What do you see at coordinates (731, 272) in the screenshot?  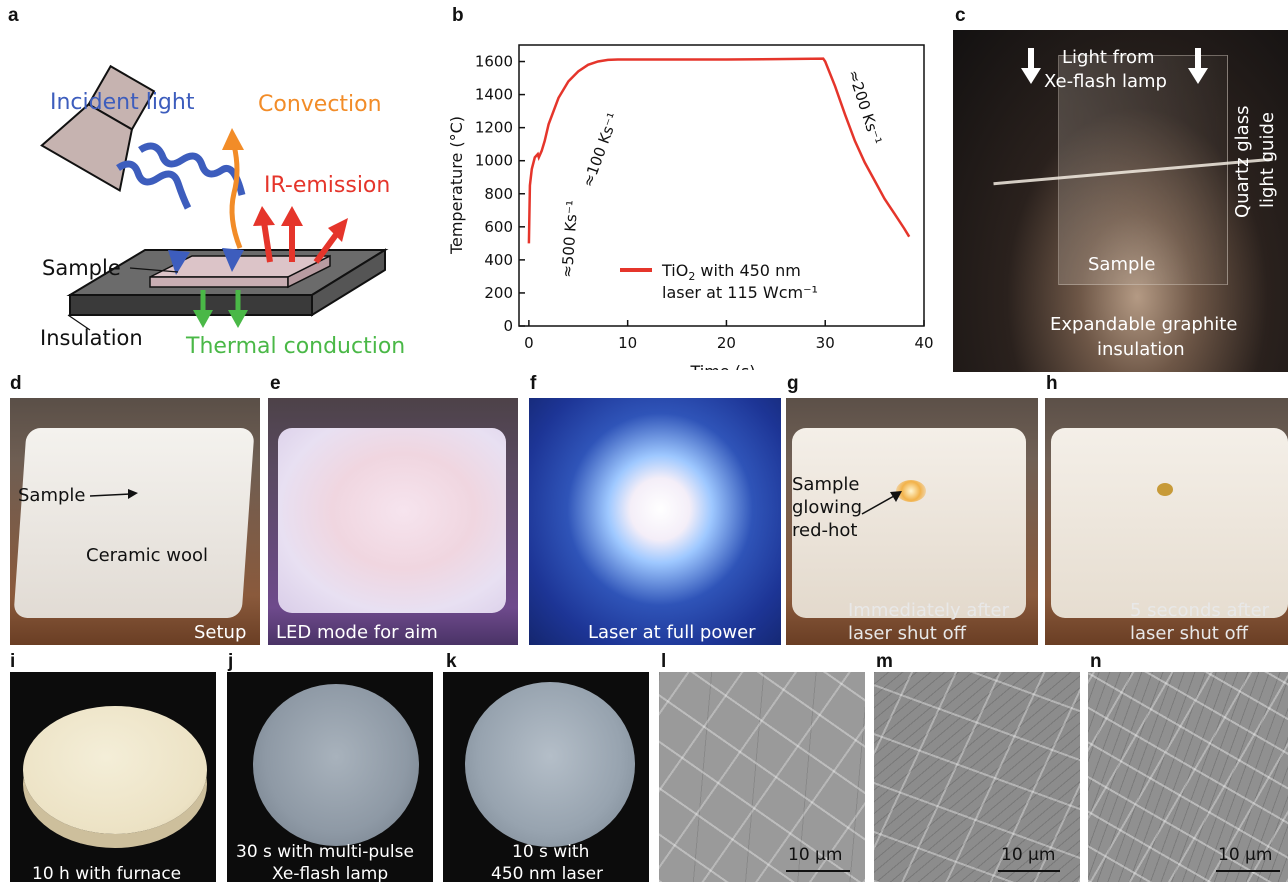 I see `legend-text-1: TiO2 with 450 nm` at bounding box center [731, 272].